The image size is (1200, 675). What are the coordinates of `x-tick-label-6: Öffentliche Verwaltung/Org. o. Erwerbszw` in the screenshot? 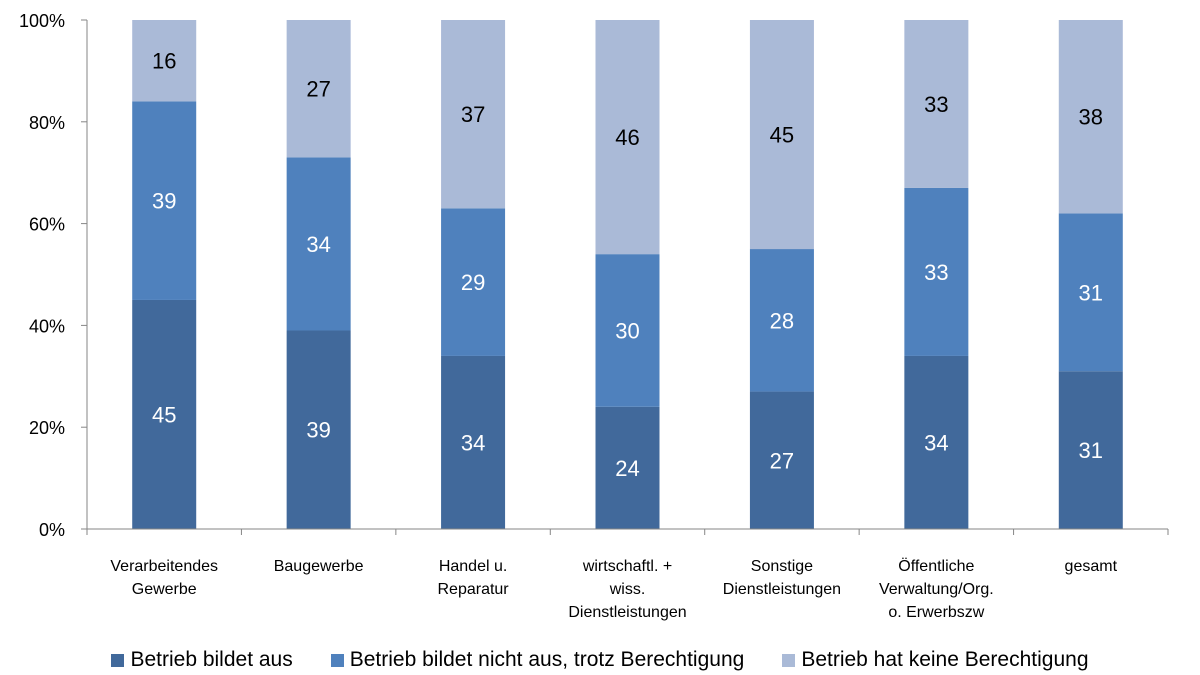 It's located at (936, 589).